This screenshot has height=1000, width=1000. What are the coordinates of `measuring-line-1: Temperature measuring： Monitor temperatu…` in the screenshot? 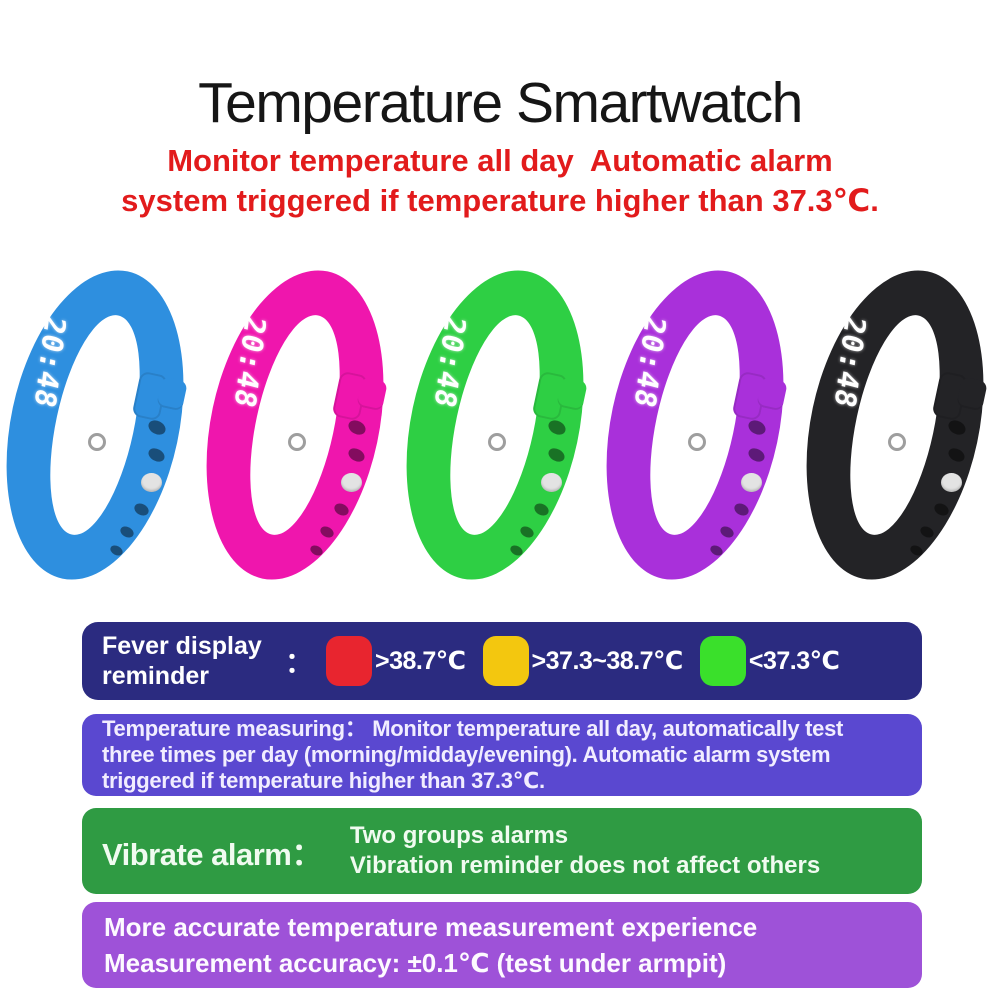 It's located at (473, 728).